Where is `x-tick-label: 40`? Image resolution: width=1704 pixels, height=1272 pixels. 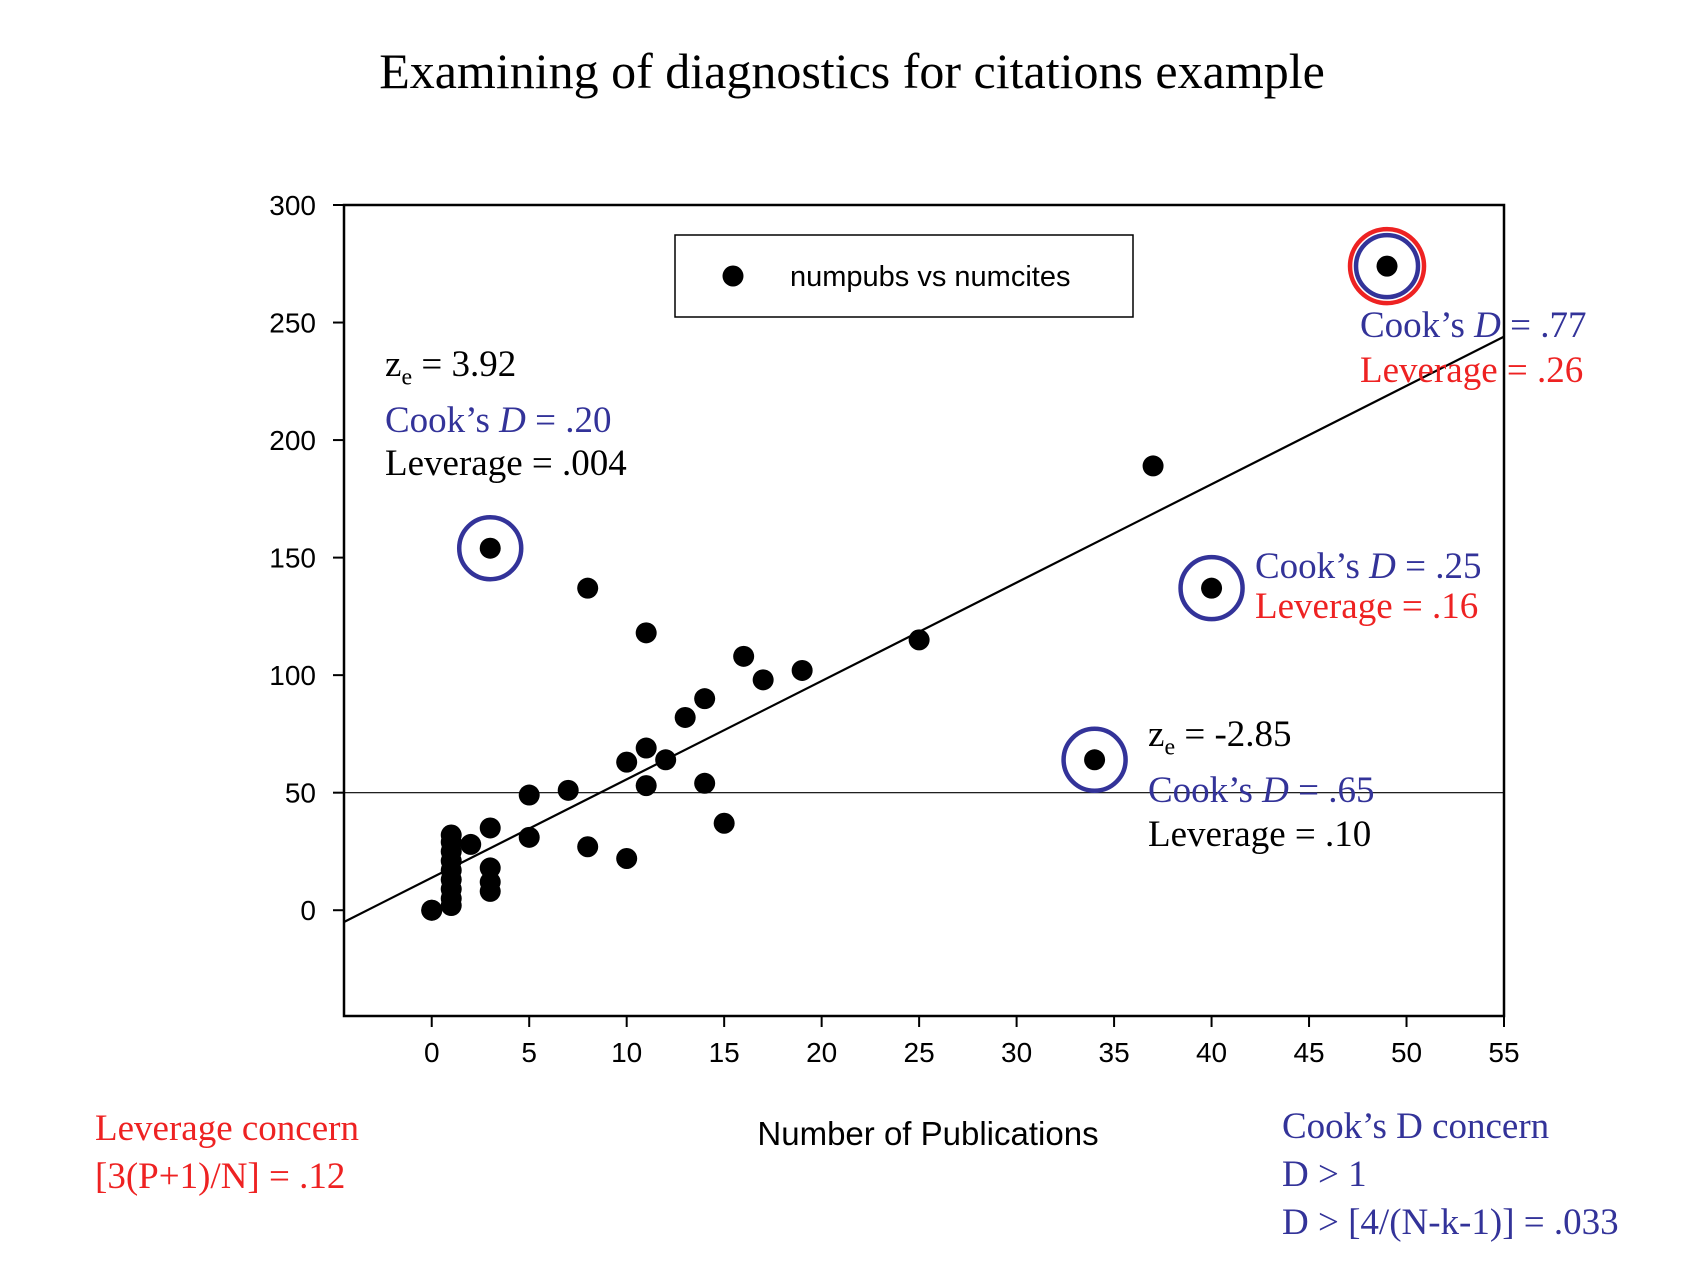
x-tick-label: 40 is located at coordinates (1211, 1052).